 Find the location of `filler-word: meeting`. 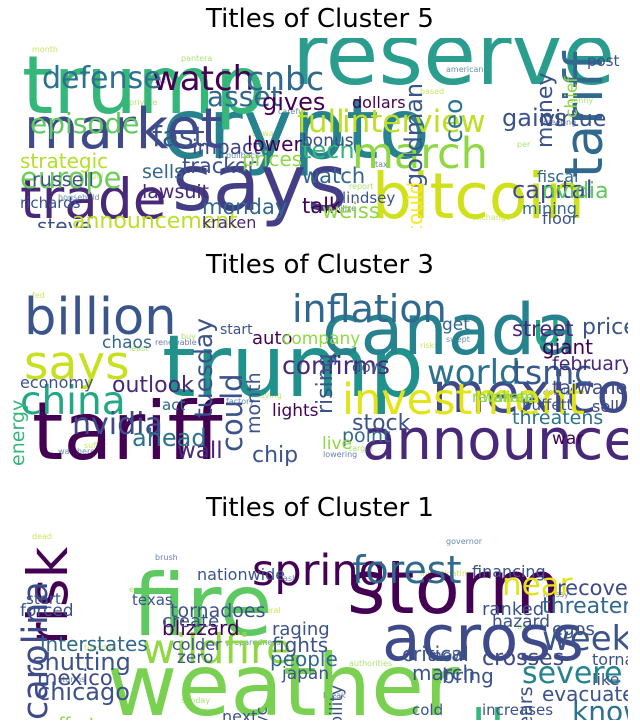

filler-word: meeting is located at coordinates (559, 122).